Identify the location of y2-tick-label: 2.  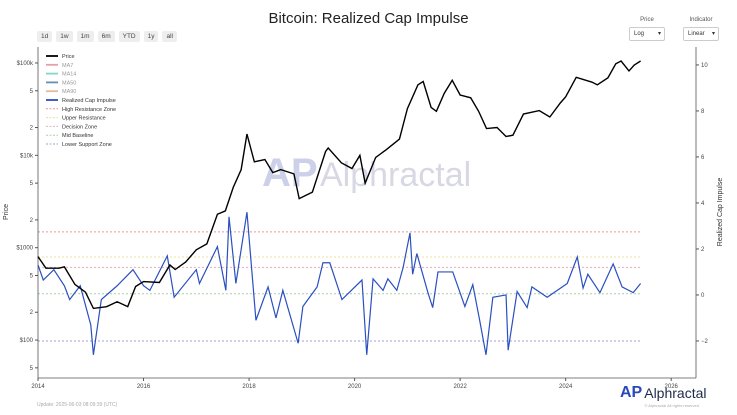
(703, 250).